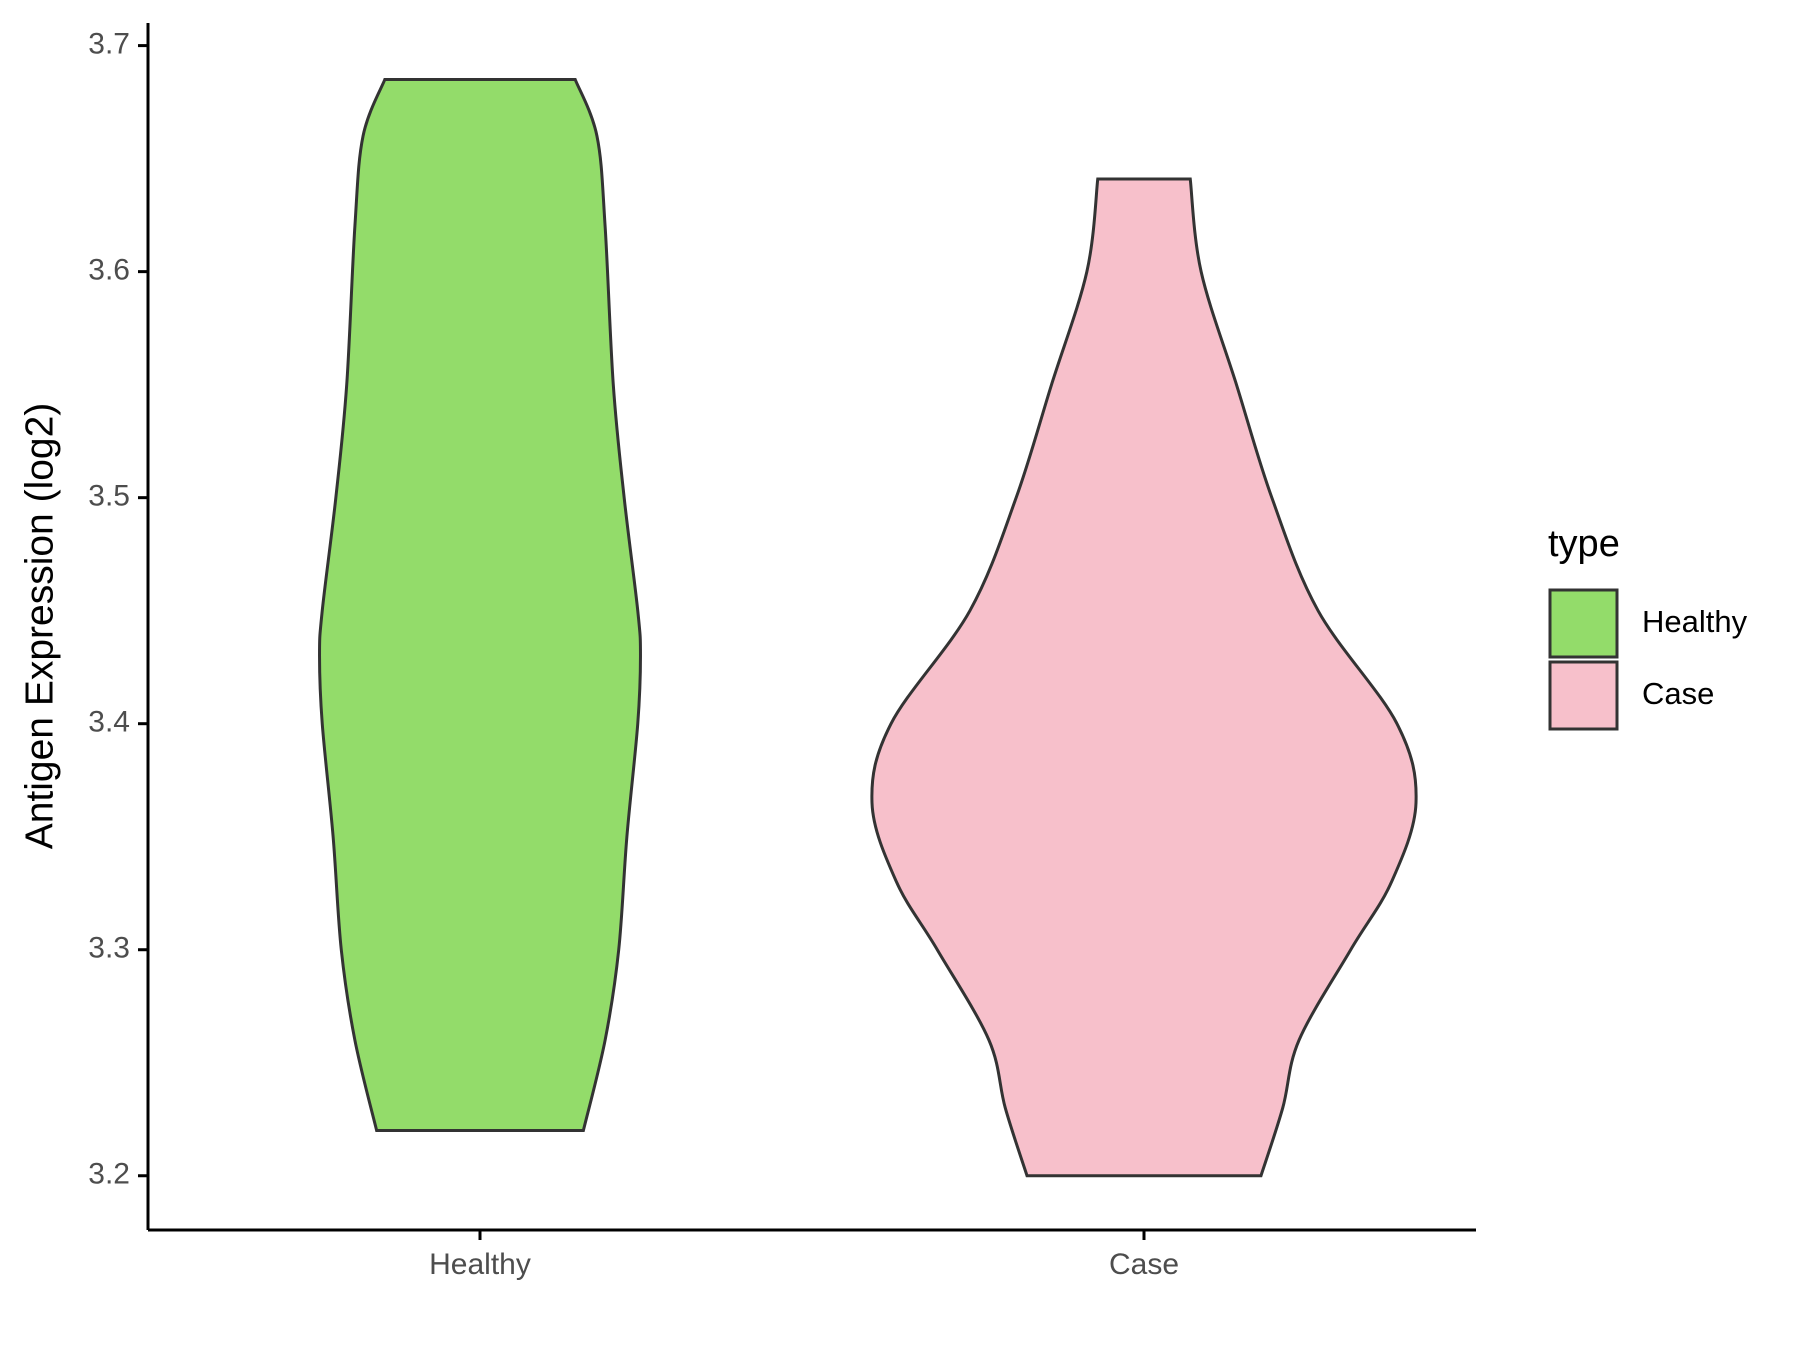 This screenshot has height=1350, width=1800. What do you see at coordinates (39, 626) in the screenshot?
I see `y-axis-label: Antigen Expression (log2)` at bounding box center [39, 626].